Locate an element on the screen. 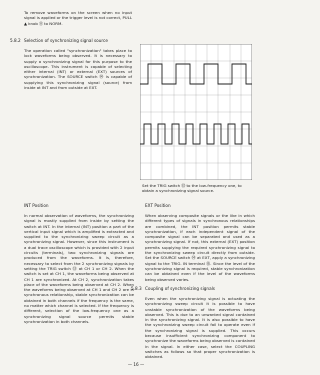  page-number: — 16 — is located at coordinates (136, 364).